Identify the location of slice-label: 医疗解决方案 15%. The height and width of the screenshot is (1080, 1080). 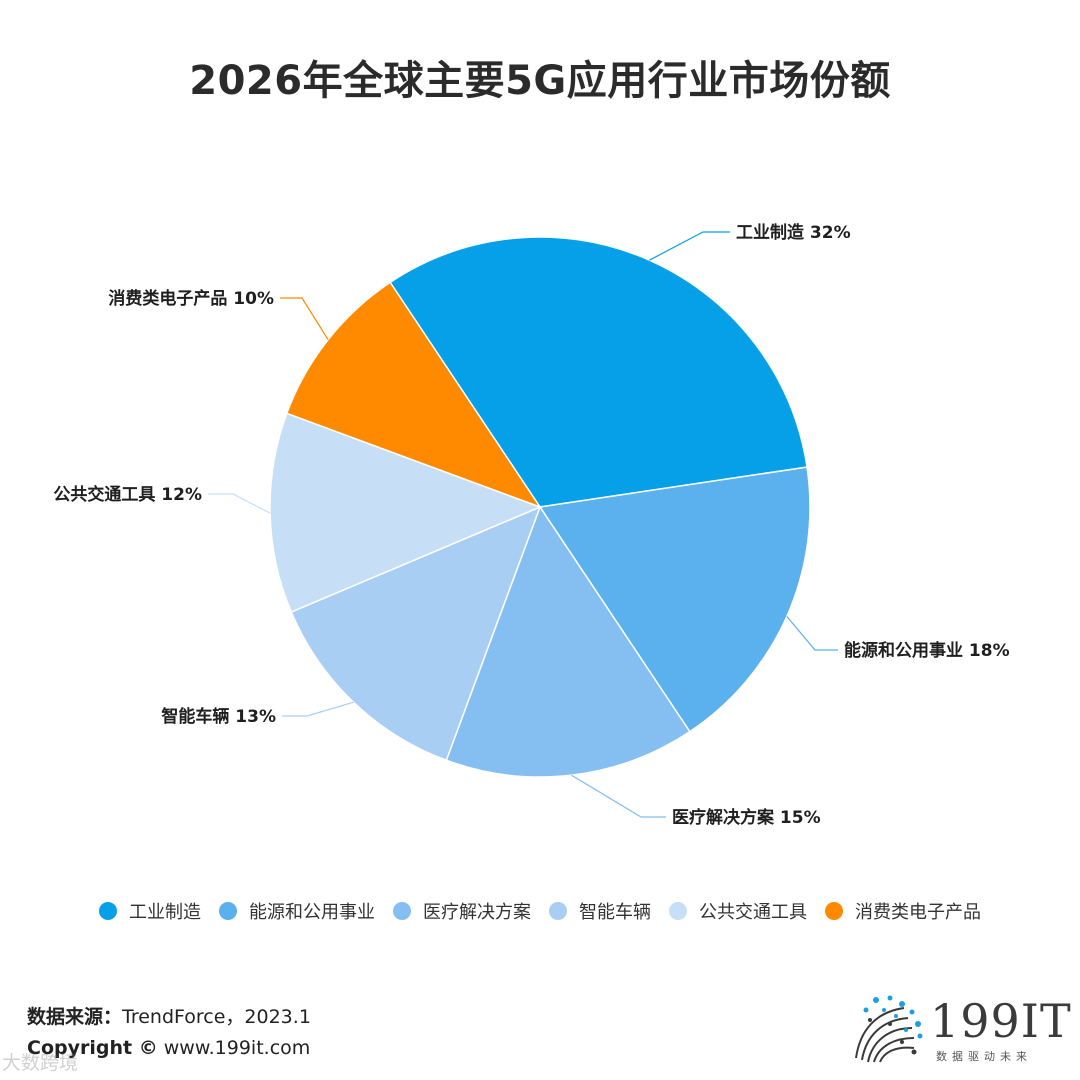
(746, 817).